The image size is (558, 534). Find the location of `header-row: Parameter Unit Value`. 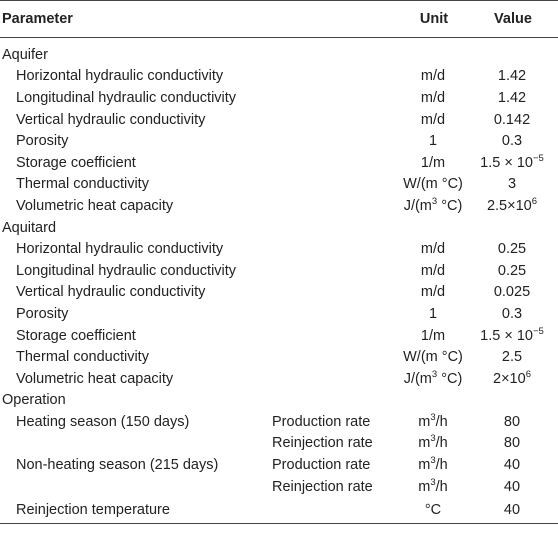

header-row: Parameter Unit Value is located at coordinates (279, 19).